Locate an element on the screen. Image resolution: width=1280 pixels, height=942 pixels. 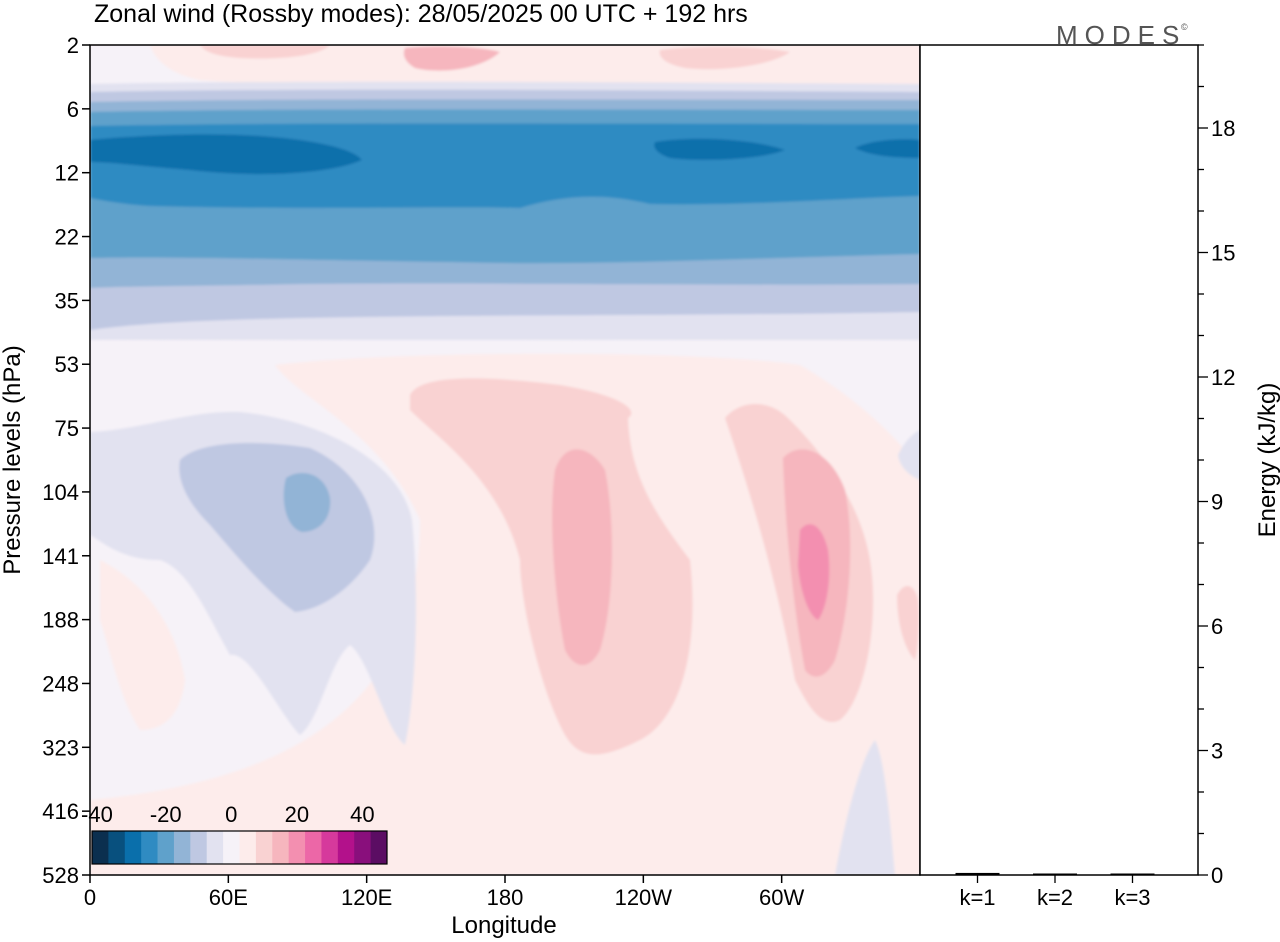
y-tick-label: 416 is located at coordinates (60, 811).